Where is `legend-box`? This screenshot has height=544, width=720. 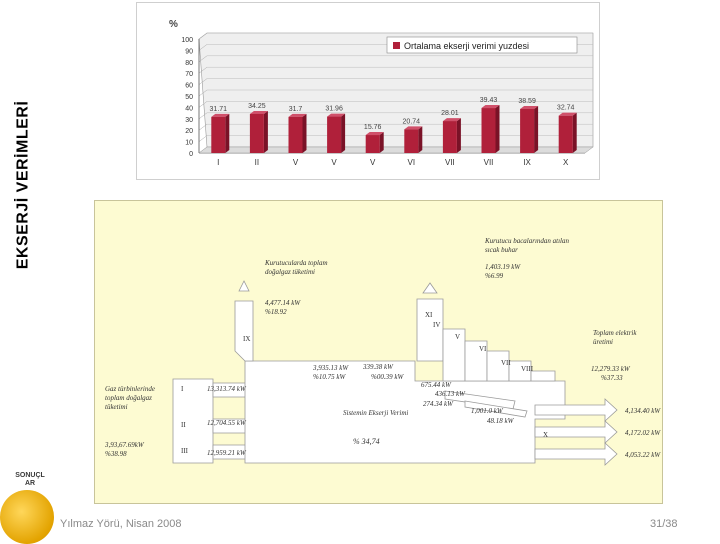 legend-box is located at coordinates (482, 45).